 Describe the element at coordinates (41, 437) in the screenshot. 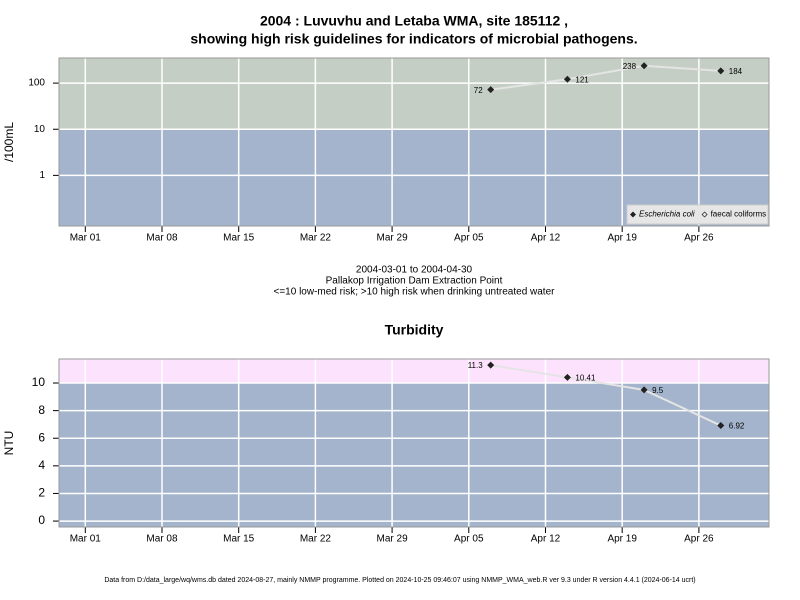

I see `y-tick-label: 6` at that location.